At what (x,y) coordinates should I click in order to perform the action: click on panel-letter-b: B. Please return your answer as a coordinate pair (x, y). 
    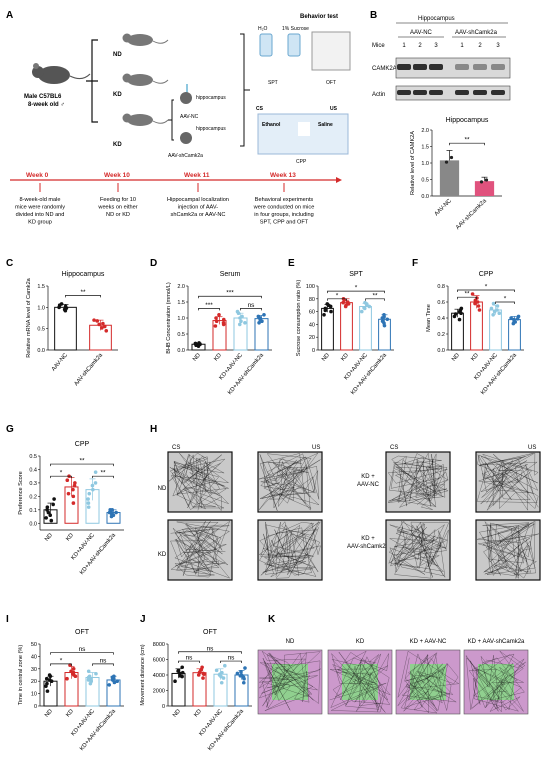
    Looking at the image, I should click on (373, 15).